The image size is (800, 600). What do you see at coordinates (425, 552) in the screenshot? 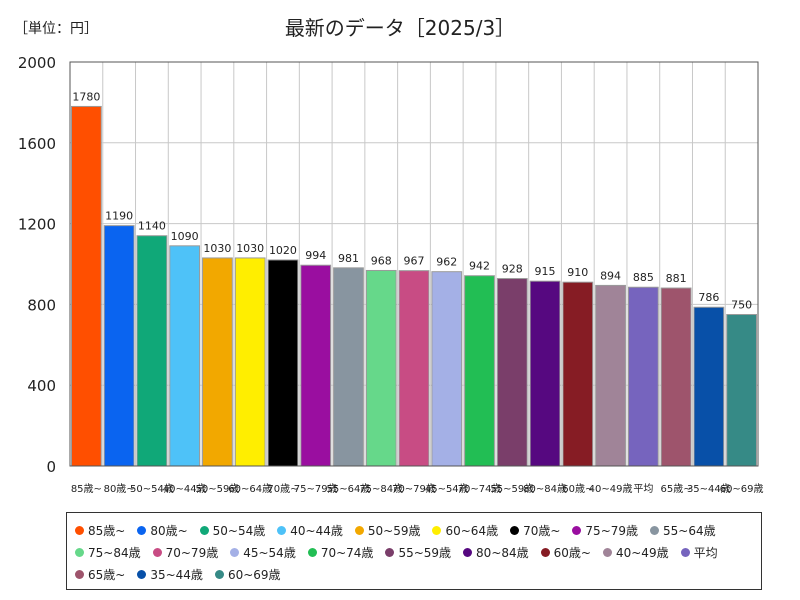
I see `legend-label: 55~59歳` at bounding box center [425, 552].